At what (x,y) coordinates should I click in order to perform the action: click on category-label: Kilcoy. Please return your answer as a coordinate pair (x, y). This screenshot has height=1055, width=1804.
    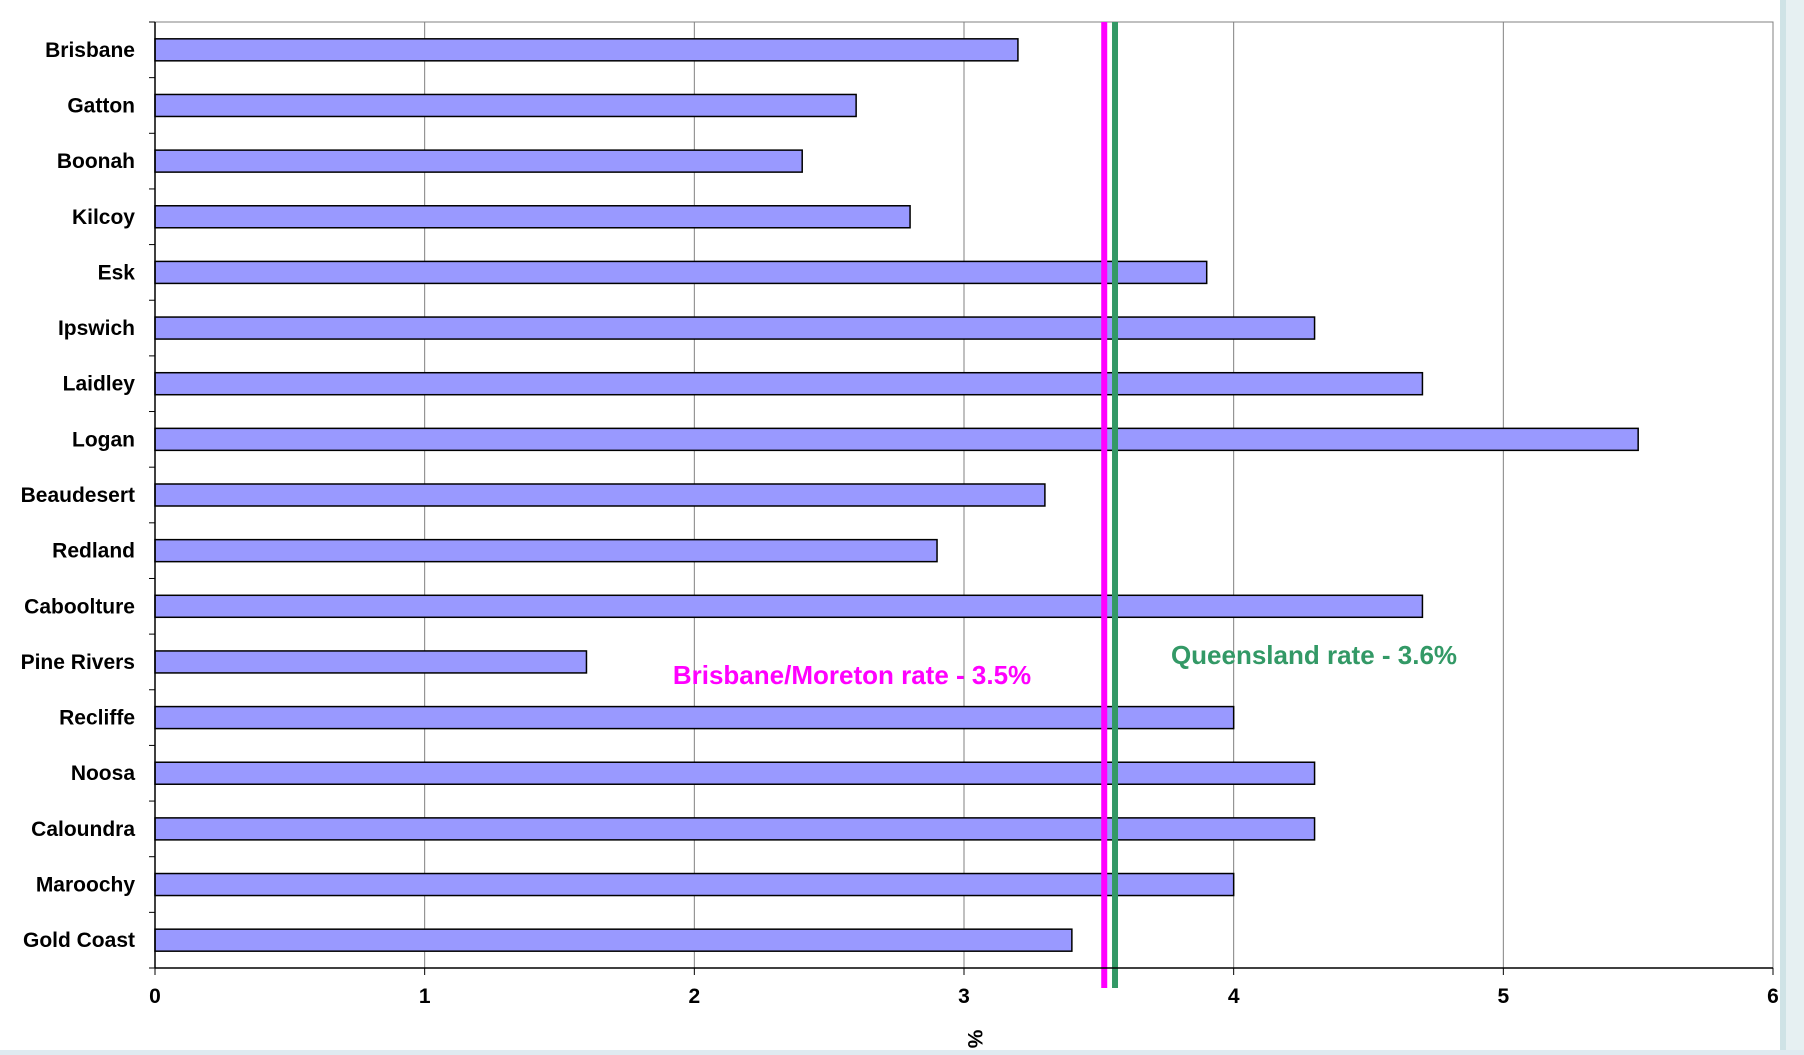
    Looking at the image, I should click on (103, 217).